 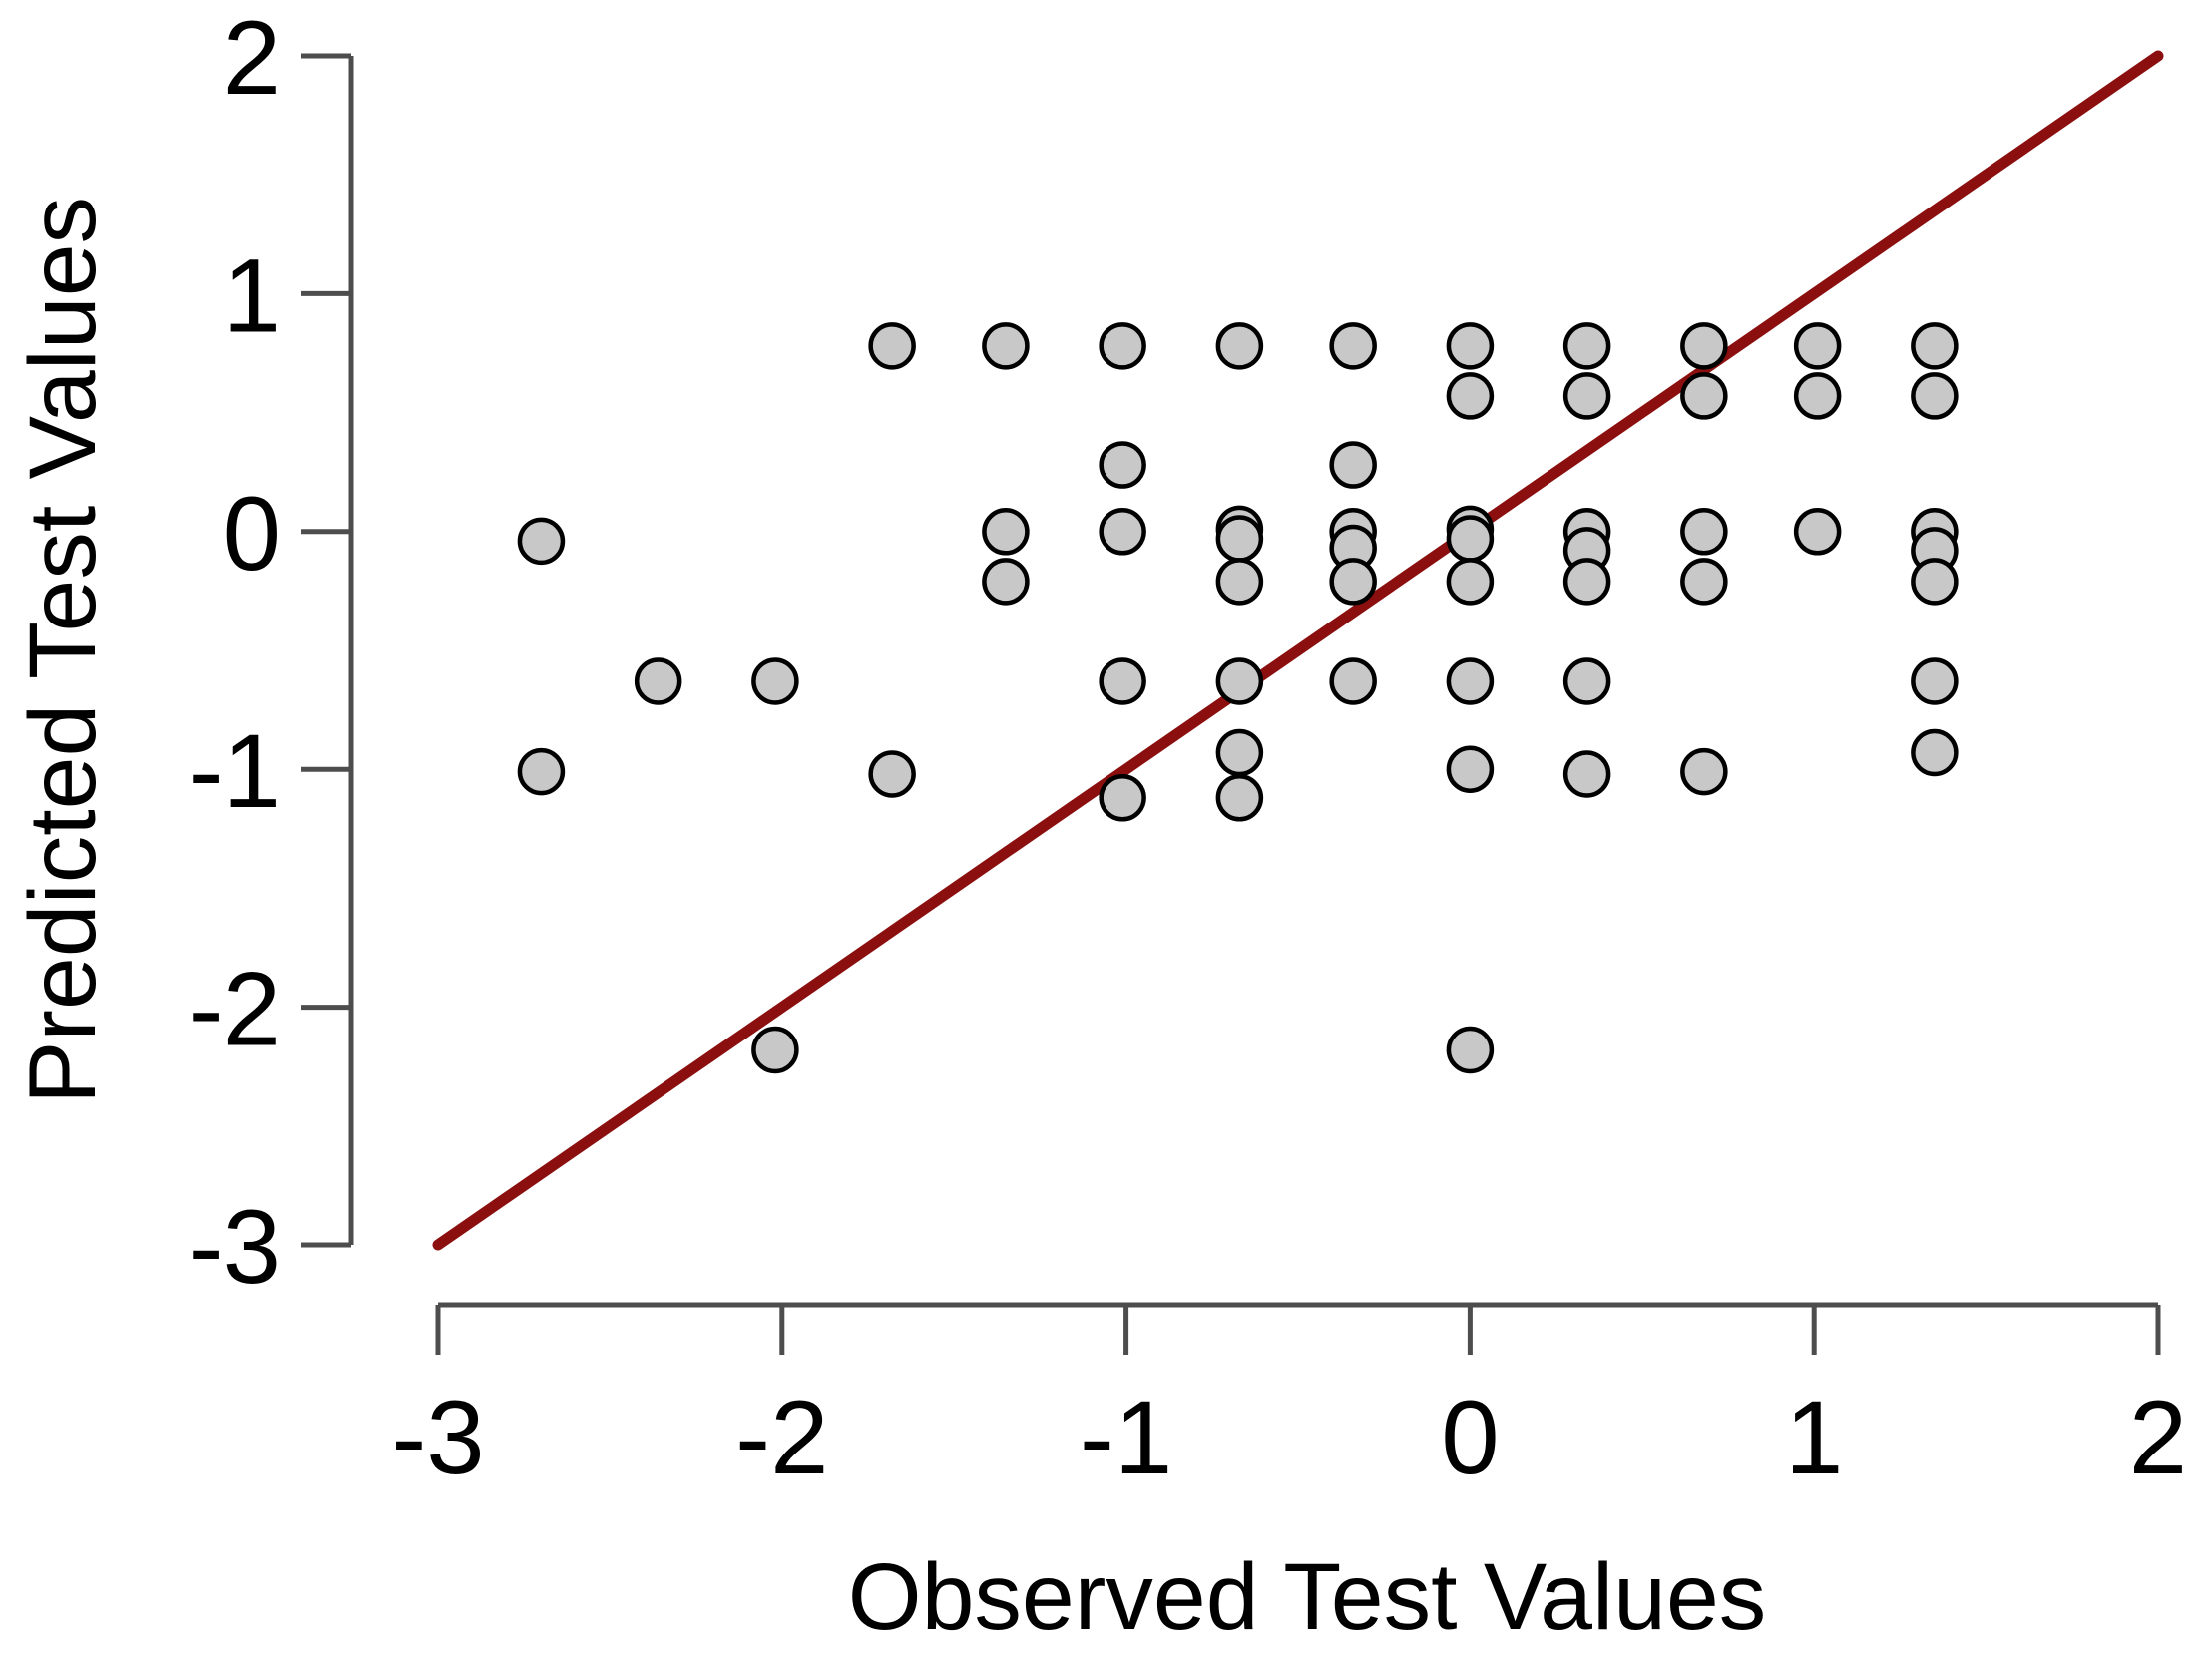 I want to click on y-axis-title: Predicted Test Values, so click(x=63, y=650).